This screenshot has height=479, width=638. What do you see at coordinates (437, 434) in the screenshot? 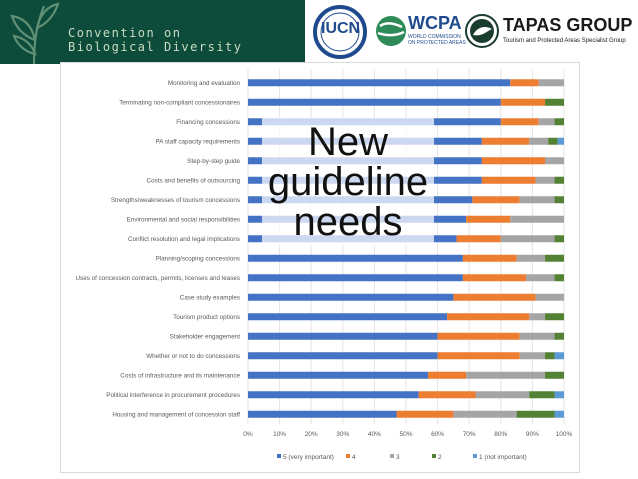
I see `x-tick-label: 60%` at bounding box center [437, 434].